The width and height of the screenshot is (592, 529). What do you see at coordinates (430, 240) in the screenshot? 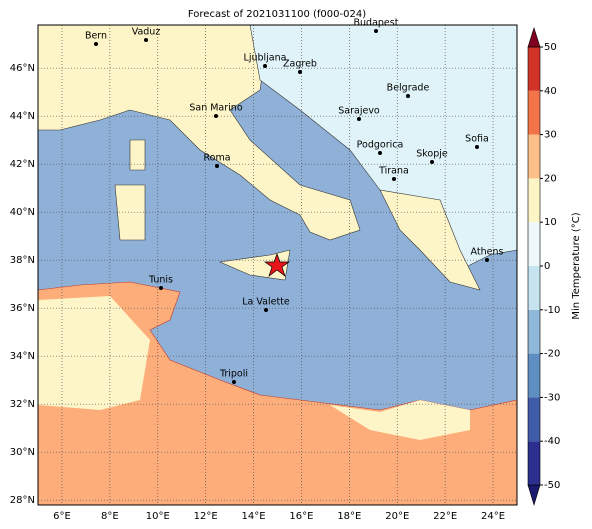
I see `greece-land` at bounding box center [430, 240].